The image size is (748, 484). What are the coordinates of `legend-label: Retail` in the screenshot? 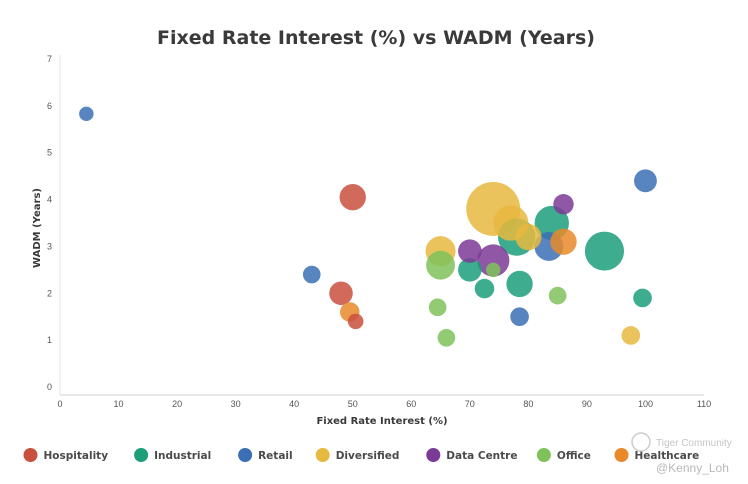 It's located at (275, 456).